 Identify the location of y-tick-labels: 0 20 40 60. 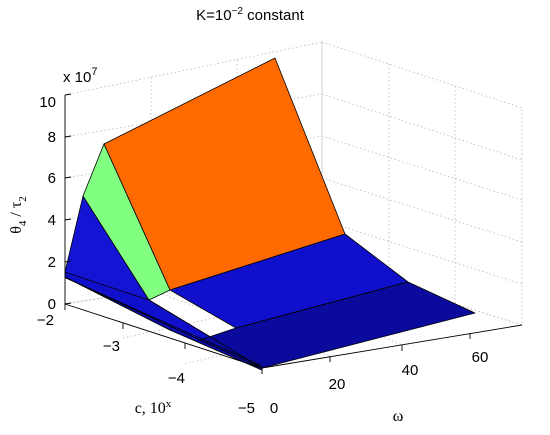
(379, 383).